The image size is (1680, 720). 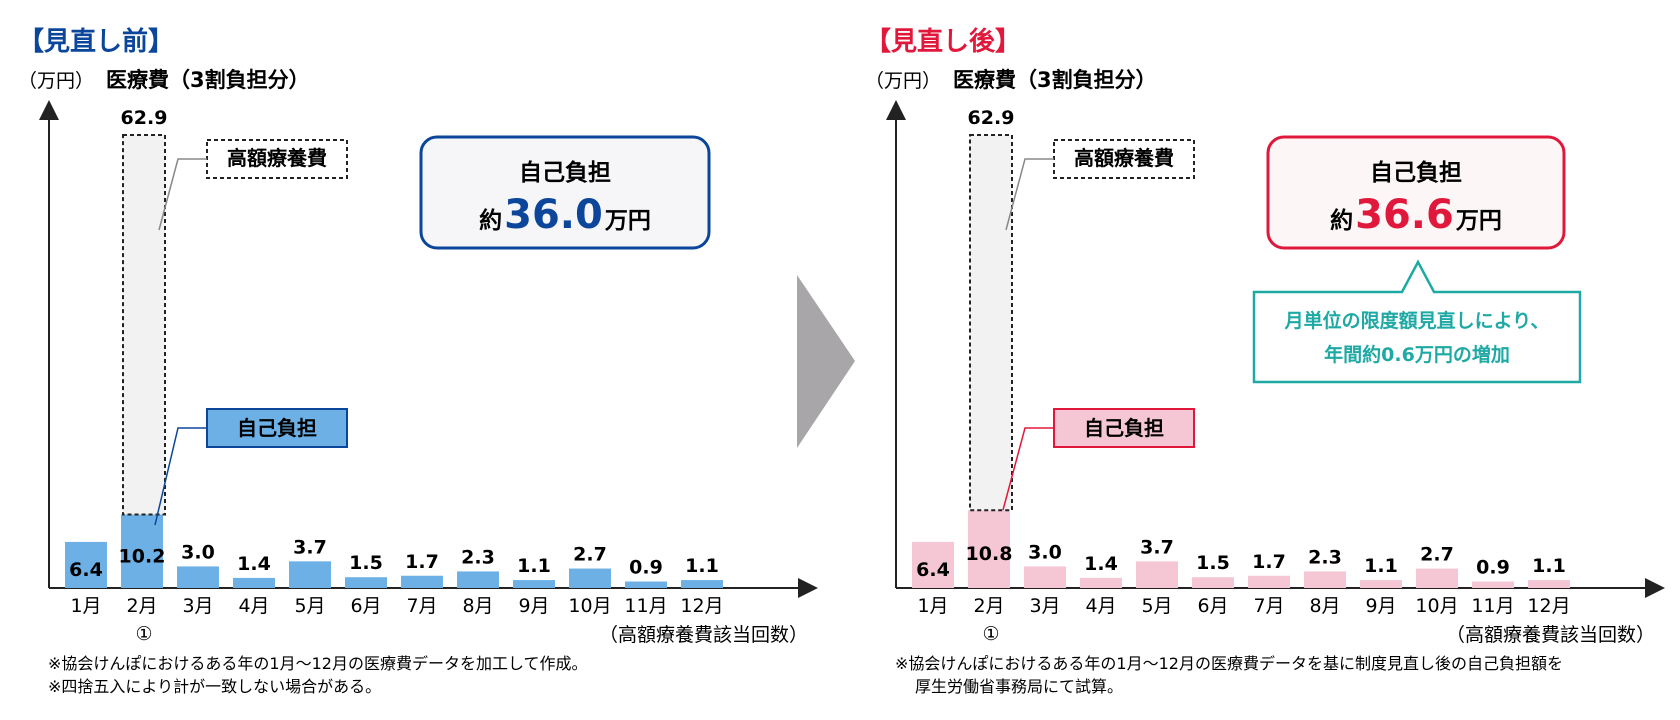 What do you see at coordinates (943, 41) in the screenshot?
I see `panel-header: 【見直し後】` at bounding box center [943, 41].